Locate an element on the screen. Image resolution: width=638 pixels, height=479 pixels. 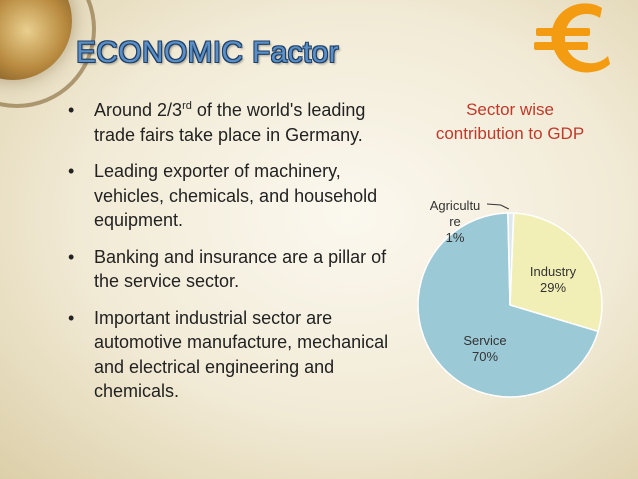
pie-label-industry: Industry 29% is located at coordinates (553, 279).